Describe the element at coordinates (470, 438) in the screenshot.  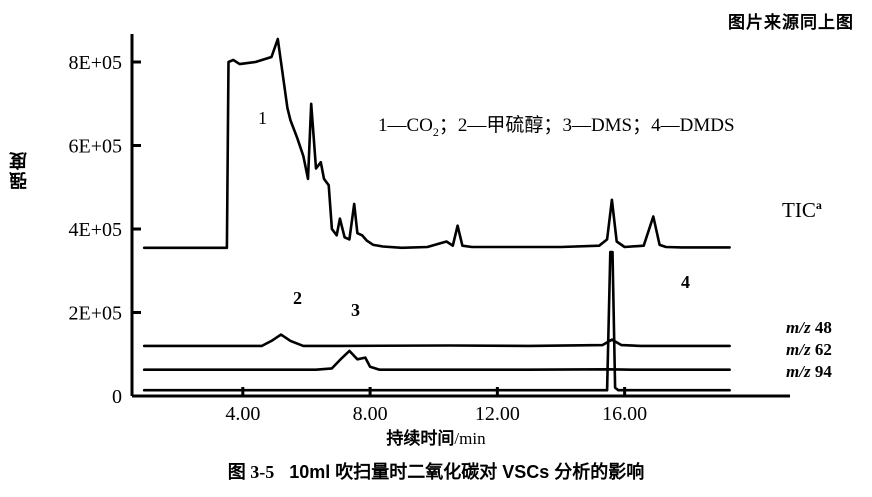
I see `x-axis-title-unit: /min` at that location.